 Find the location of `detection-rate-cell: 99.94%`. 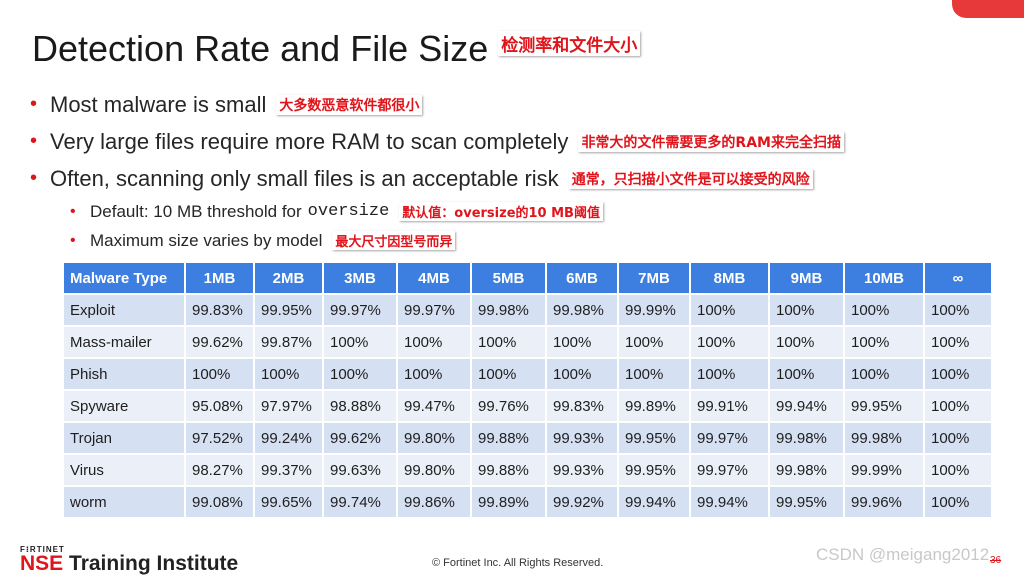

detection-rate-cell: 99.94% is located at coordinates (729, 502).